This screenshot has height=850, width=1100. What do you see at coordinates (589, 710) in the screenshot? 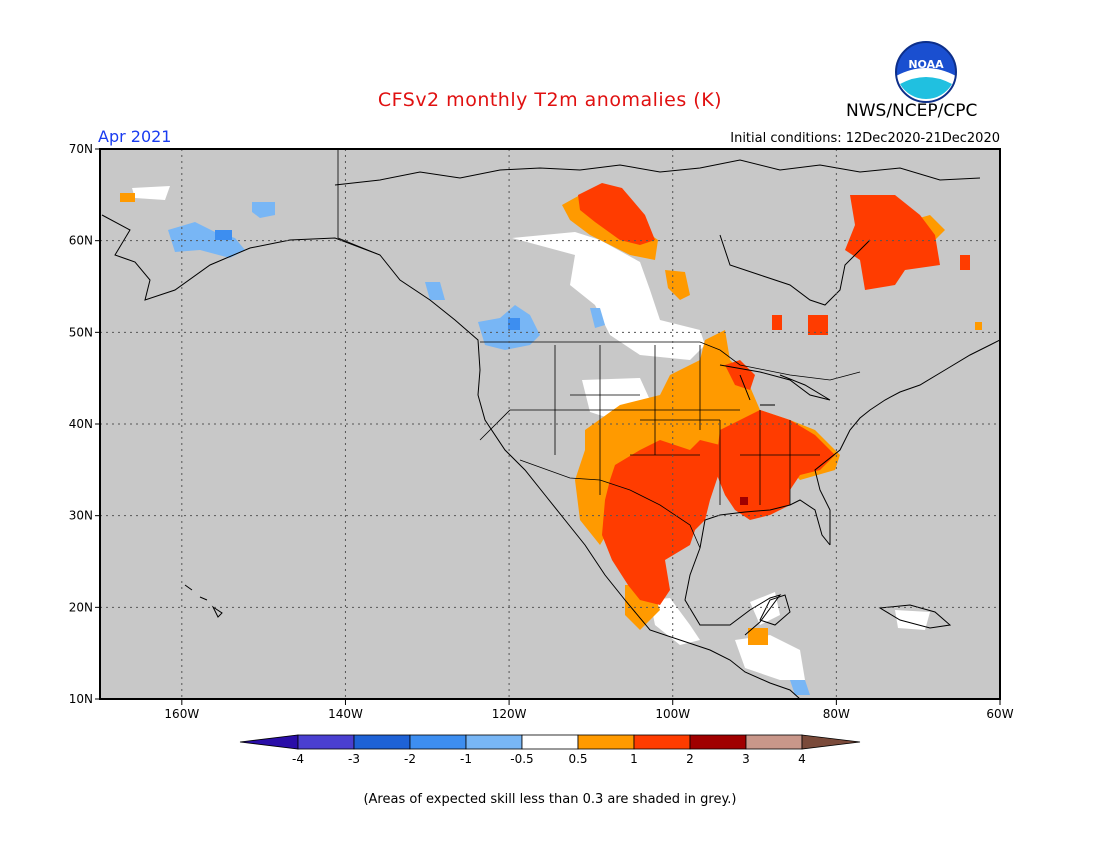
I see `longitude-axis: 160W 140W 120W 100W 80W 60W` at bounding box center [589, 710].